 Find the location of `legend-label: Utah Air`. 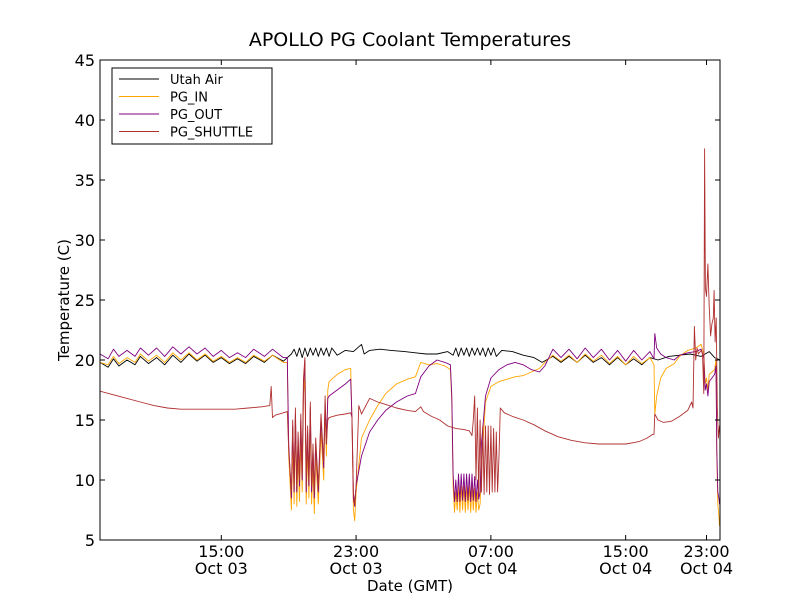

legend-label: Utah Air is located at coordinates (196, 80).